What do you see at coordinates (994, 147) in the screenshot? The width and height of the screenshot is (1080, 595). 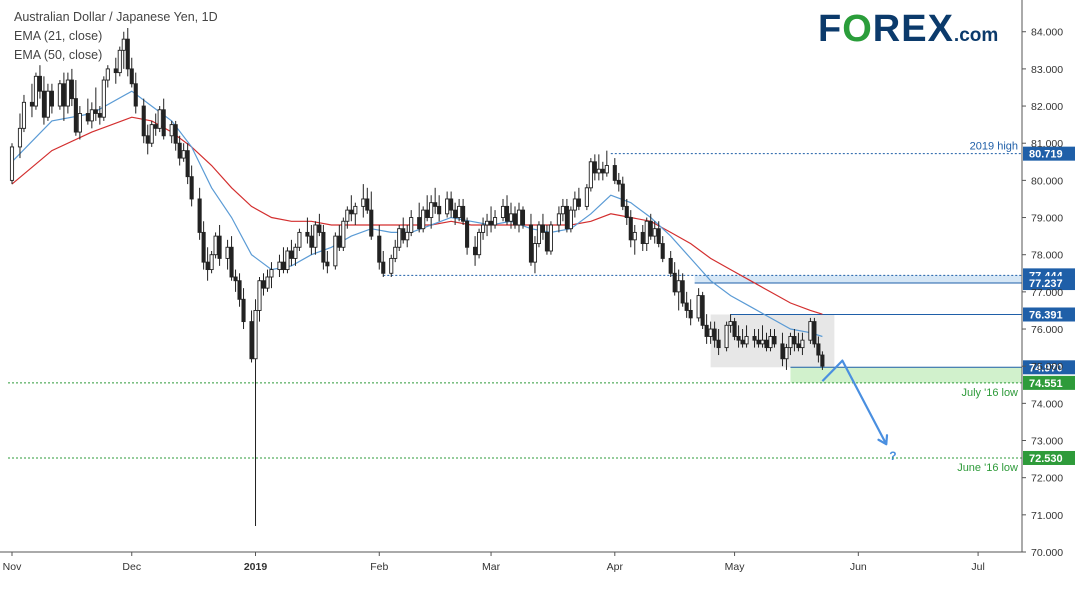 I see `level-label: 2019 high` at bounding box center [994, 147].